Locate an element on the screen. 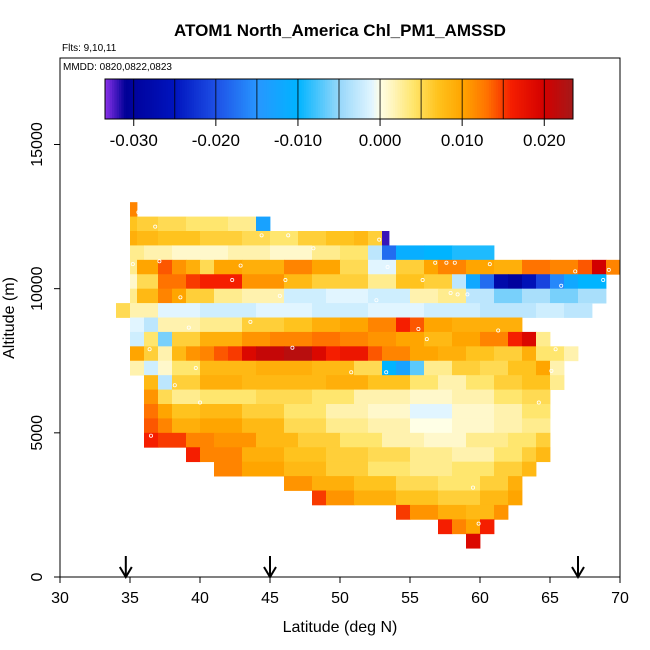  x-tick-label: 40 is located at coordinates (200, 598).